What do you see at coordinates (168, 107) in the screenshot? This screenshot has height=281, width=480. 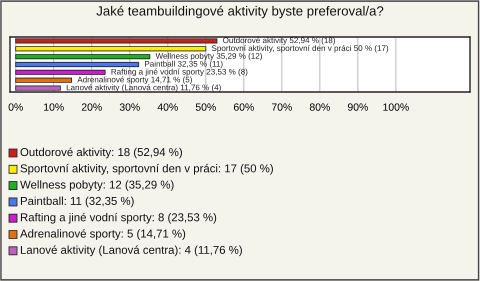 I see `x-tick-label: 40%` at bounding box center [168, 107].